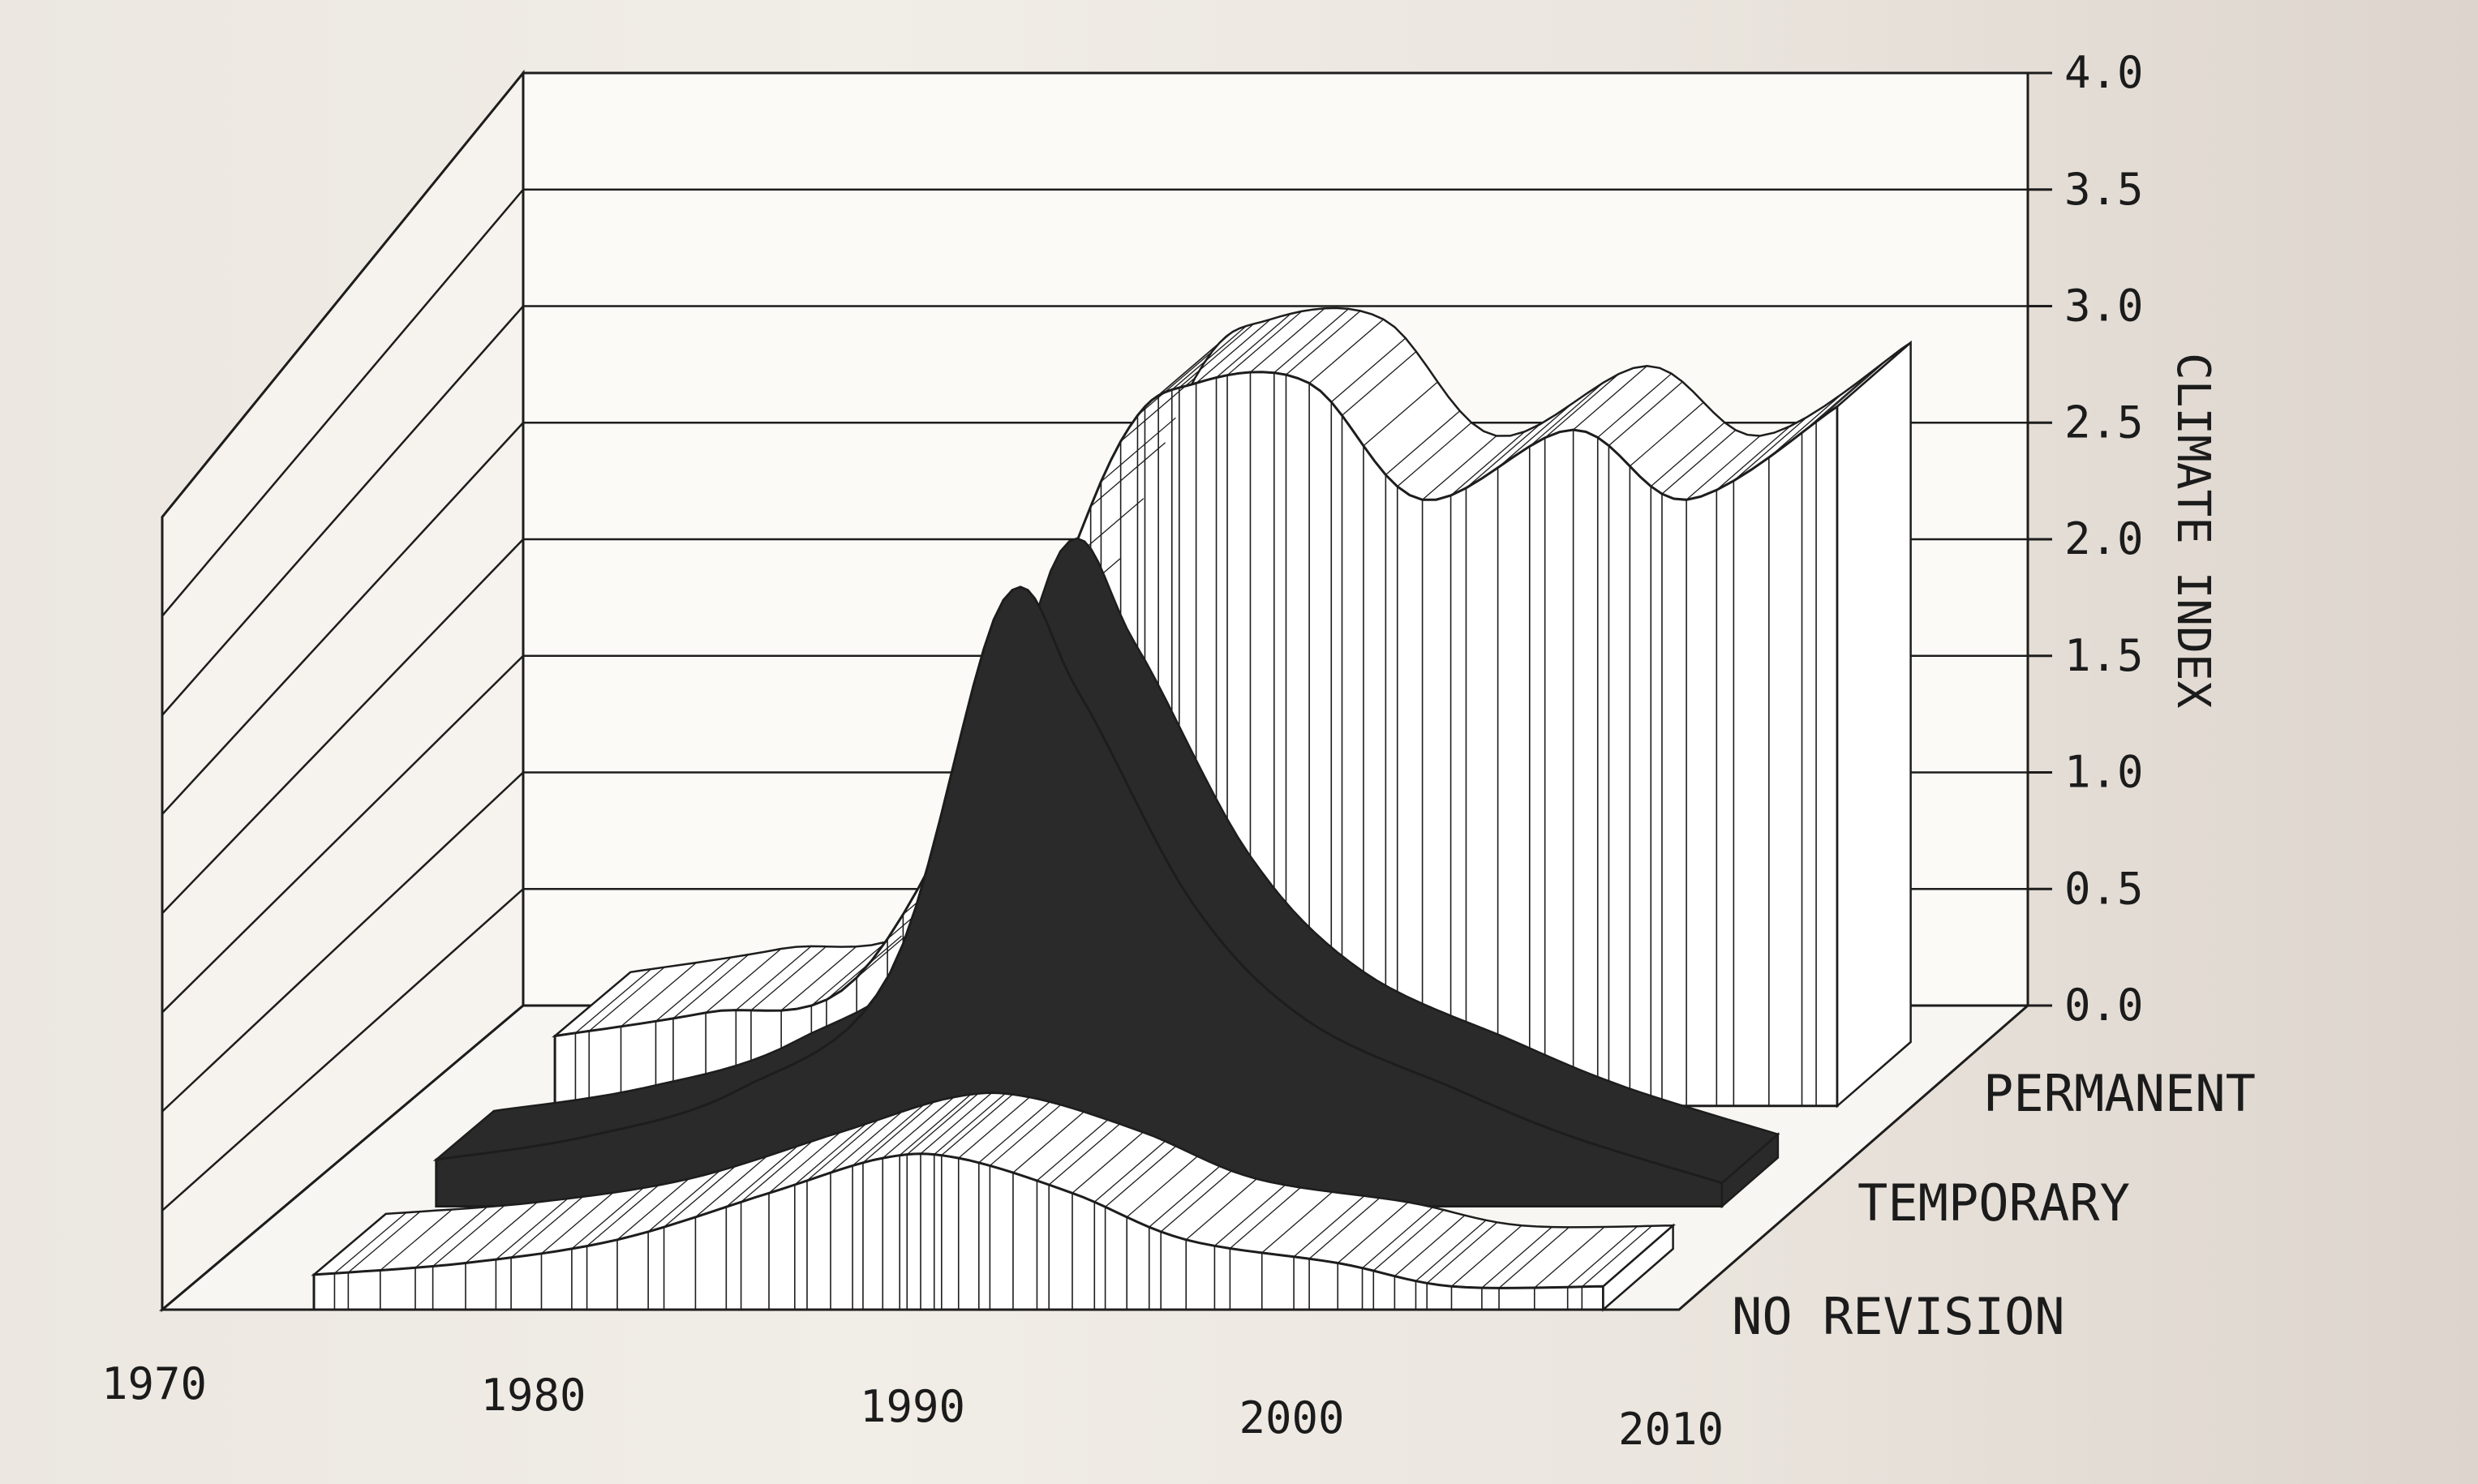  I want to click on x-tick-label: 1990, so click(912, 1406).